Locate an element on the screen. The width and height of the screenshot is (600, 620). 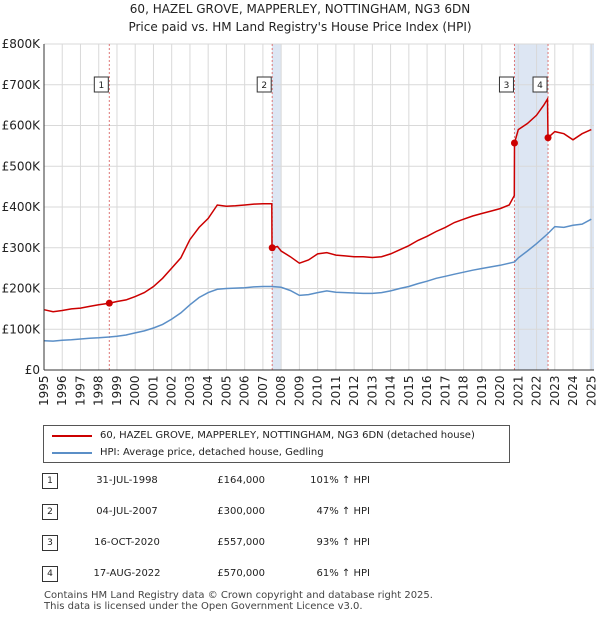
x-tick-label: 2015 is located at coordinates (409, 390).